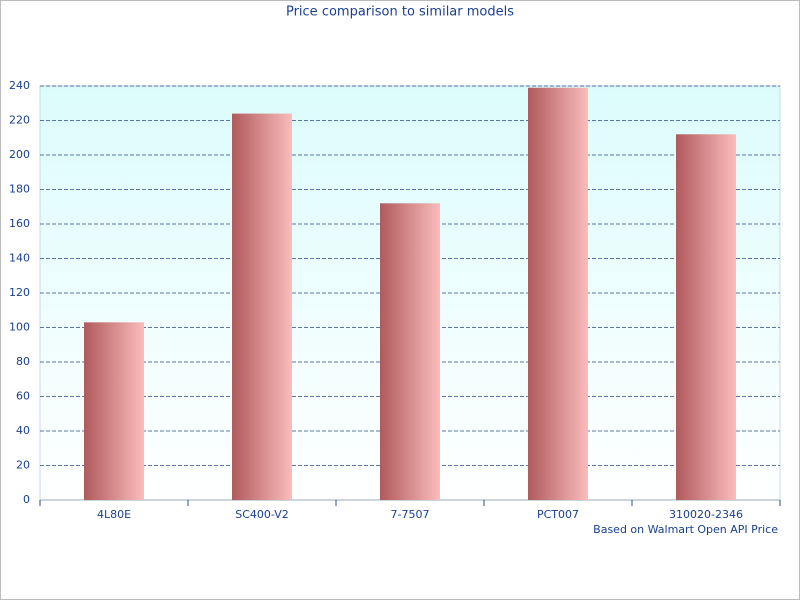 This screenshot has width=800, height=600. Describe the element at coordinates (19, 292) in the screenshot. I see `y-tick-label: 120` at that location.